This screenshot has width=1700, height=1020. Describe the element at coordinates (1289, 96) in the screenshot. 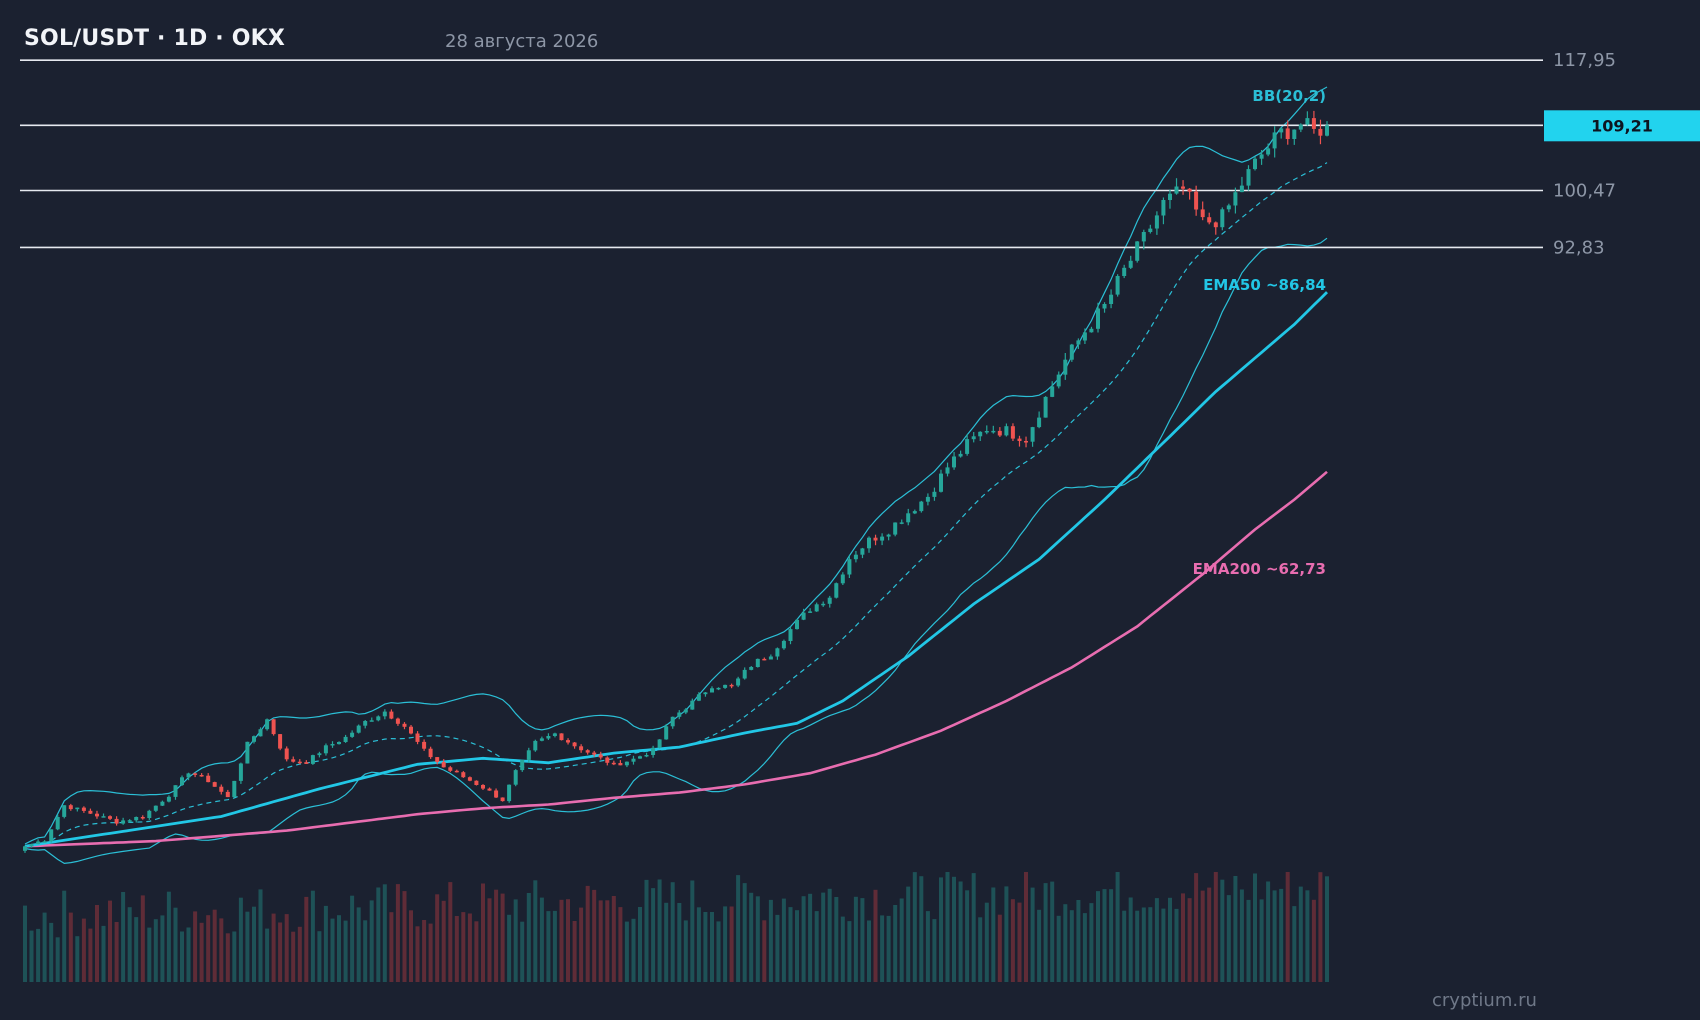

I see `bollinger-label: BB(20,2)` at that location.